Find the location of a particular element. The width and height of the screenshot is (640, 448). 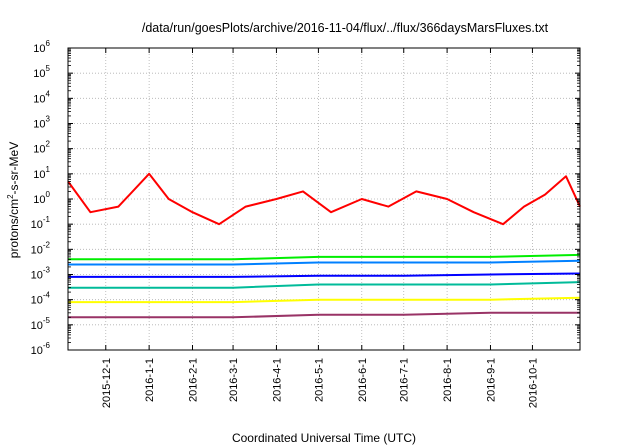

x-tick-label: 2016-7-1 is located at coordinates (405, 380).